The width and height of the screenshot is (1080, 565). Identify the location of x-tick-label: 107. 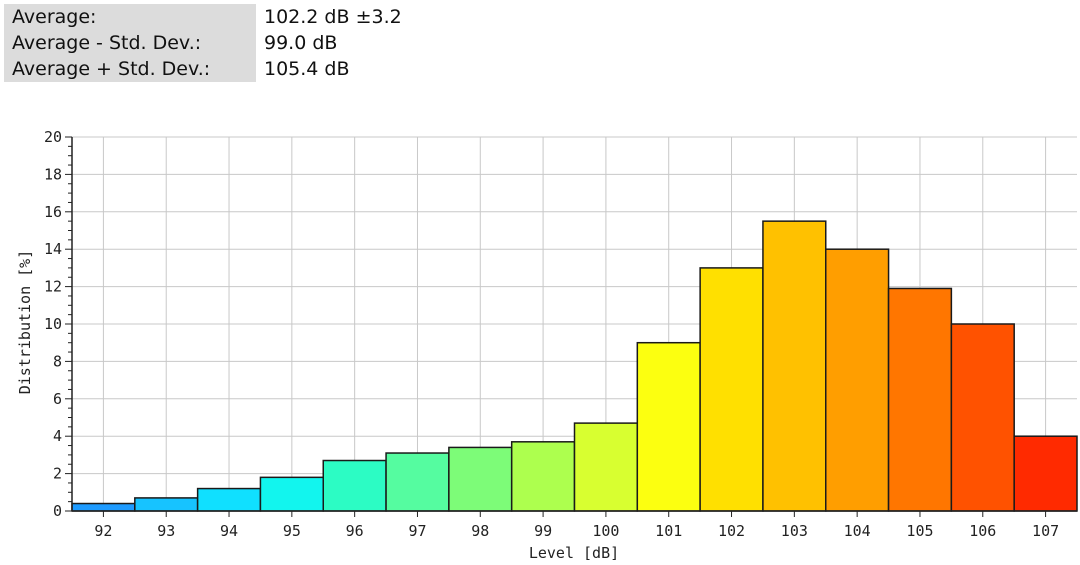
(1045, 531).